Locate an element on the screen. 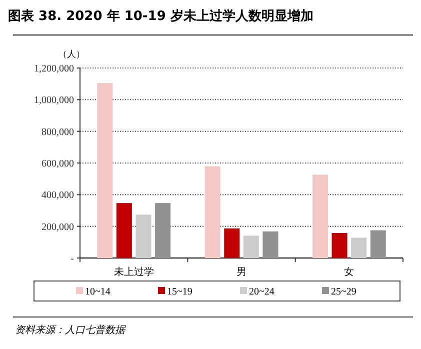 This screenshot has width=421, height=349. x-tick-label: 女 is located at coordinates (349, 272).